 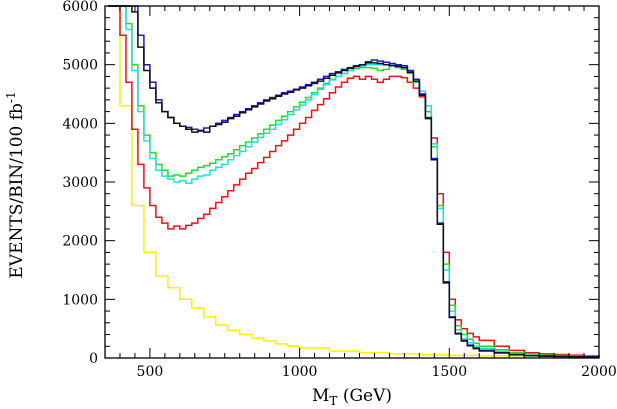 What do you see at coordinates (599, 372) in the screenshot?
I see `x-tick-label: 2000` at bounding box center [599, 372].